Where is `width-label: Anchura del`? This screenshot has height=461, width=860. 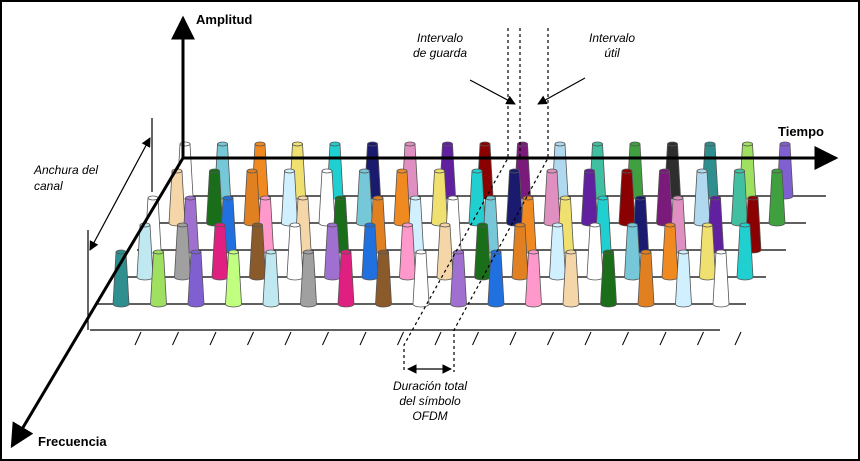 width-label: Anchura del is located at coordinates (65, 170).